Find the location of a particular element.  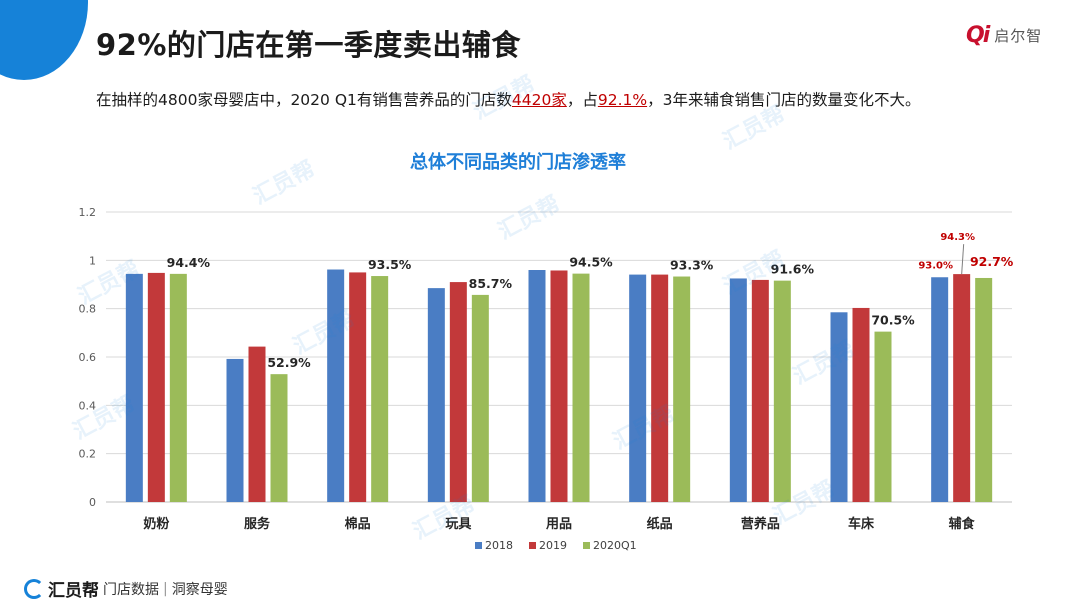

y-tick-label: 0.4 is located at coordinates (88, 405).